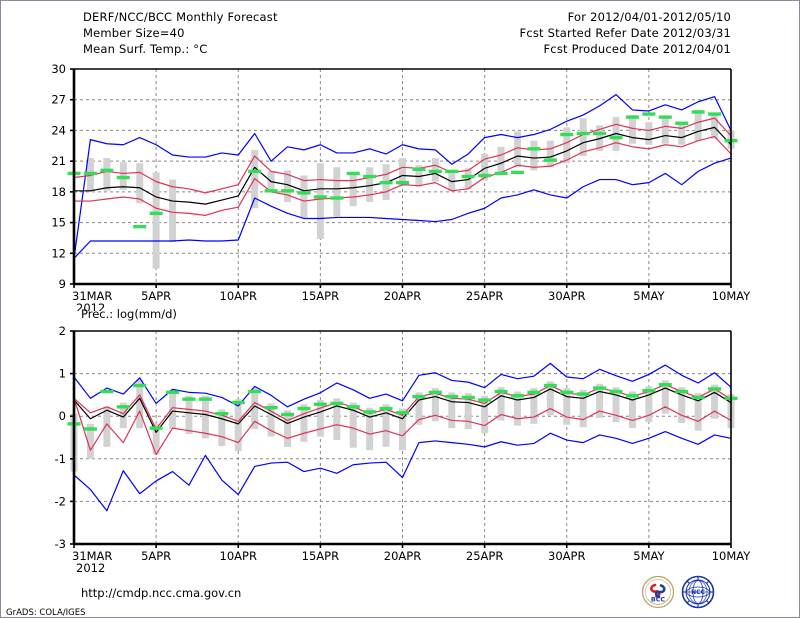 The image size is (800, 618). Describe the element at coordinates (62, 416) in the screenshot. I see `y-tick-label: 0` at that location.